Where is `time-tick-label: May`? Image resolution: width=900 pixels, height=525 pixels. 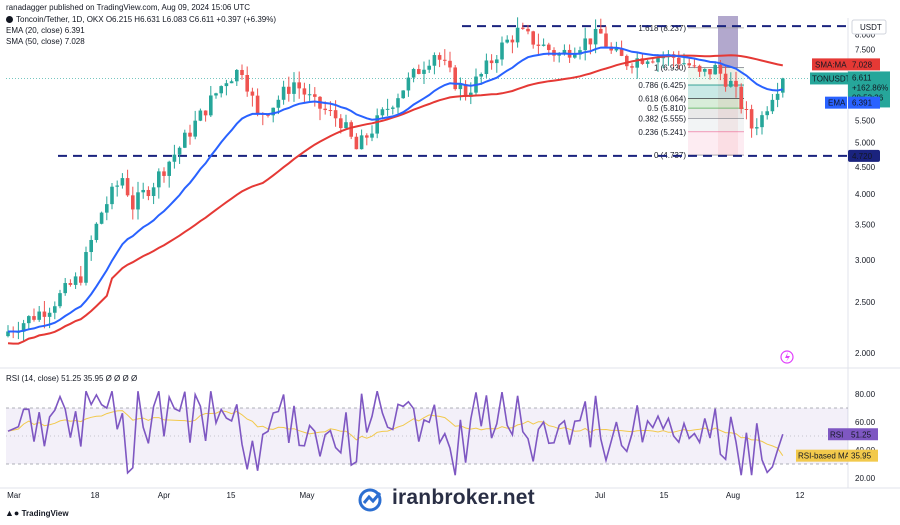 time-tick-label: May is located at coordinates (306, 495).